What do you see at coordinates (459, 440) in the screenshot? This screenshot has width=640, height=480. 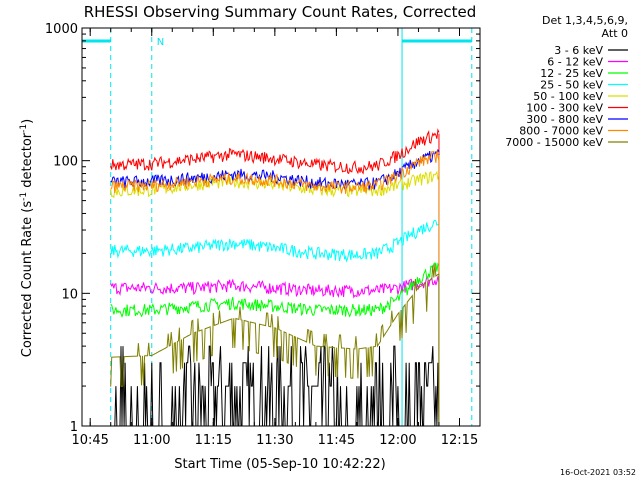 I see `x-tick-label: 12:15` at bounding box center [459, 440].